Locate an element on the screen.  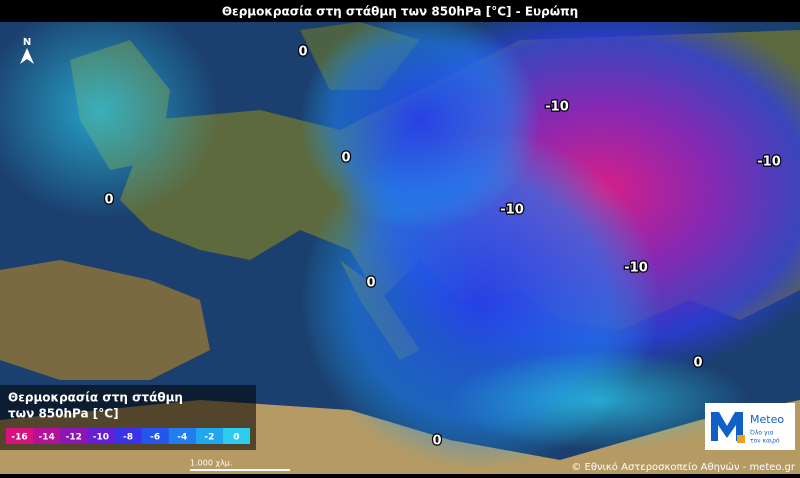
logo: Meteo Όλο για τον καιρό is located at coordinates (750, 426).